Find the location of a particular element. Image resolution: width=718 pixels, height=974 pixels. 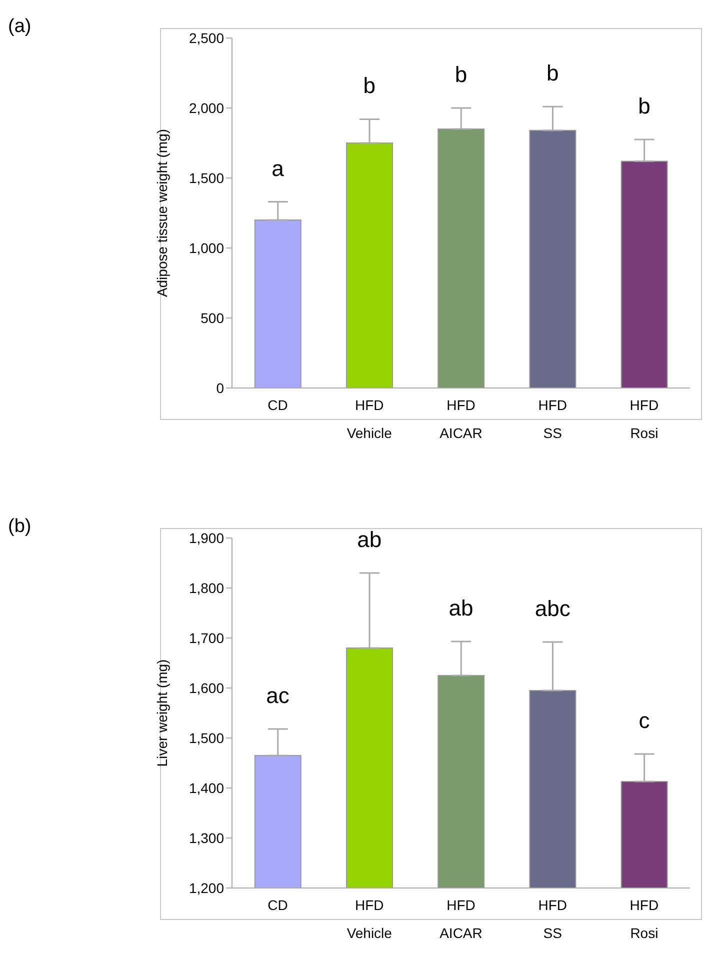

y-tick-label: 1,700 is located at coordinates (206, 638).